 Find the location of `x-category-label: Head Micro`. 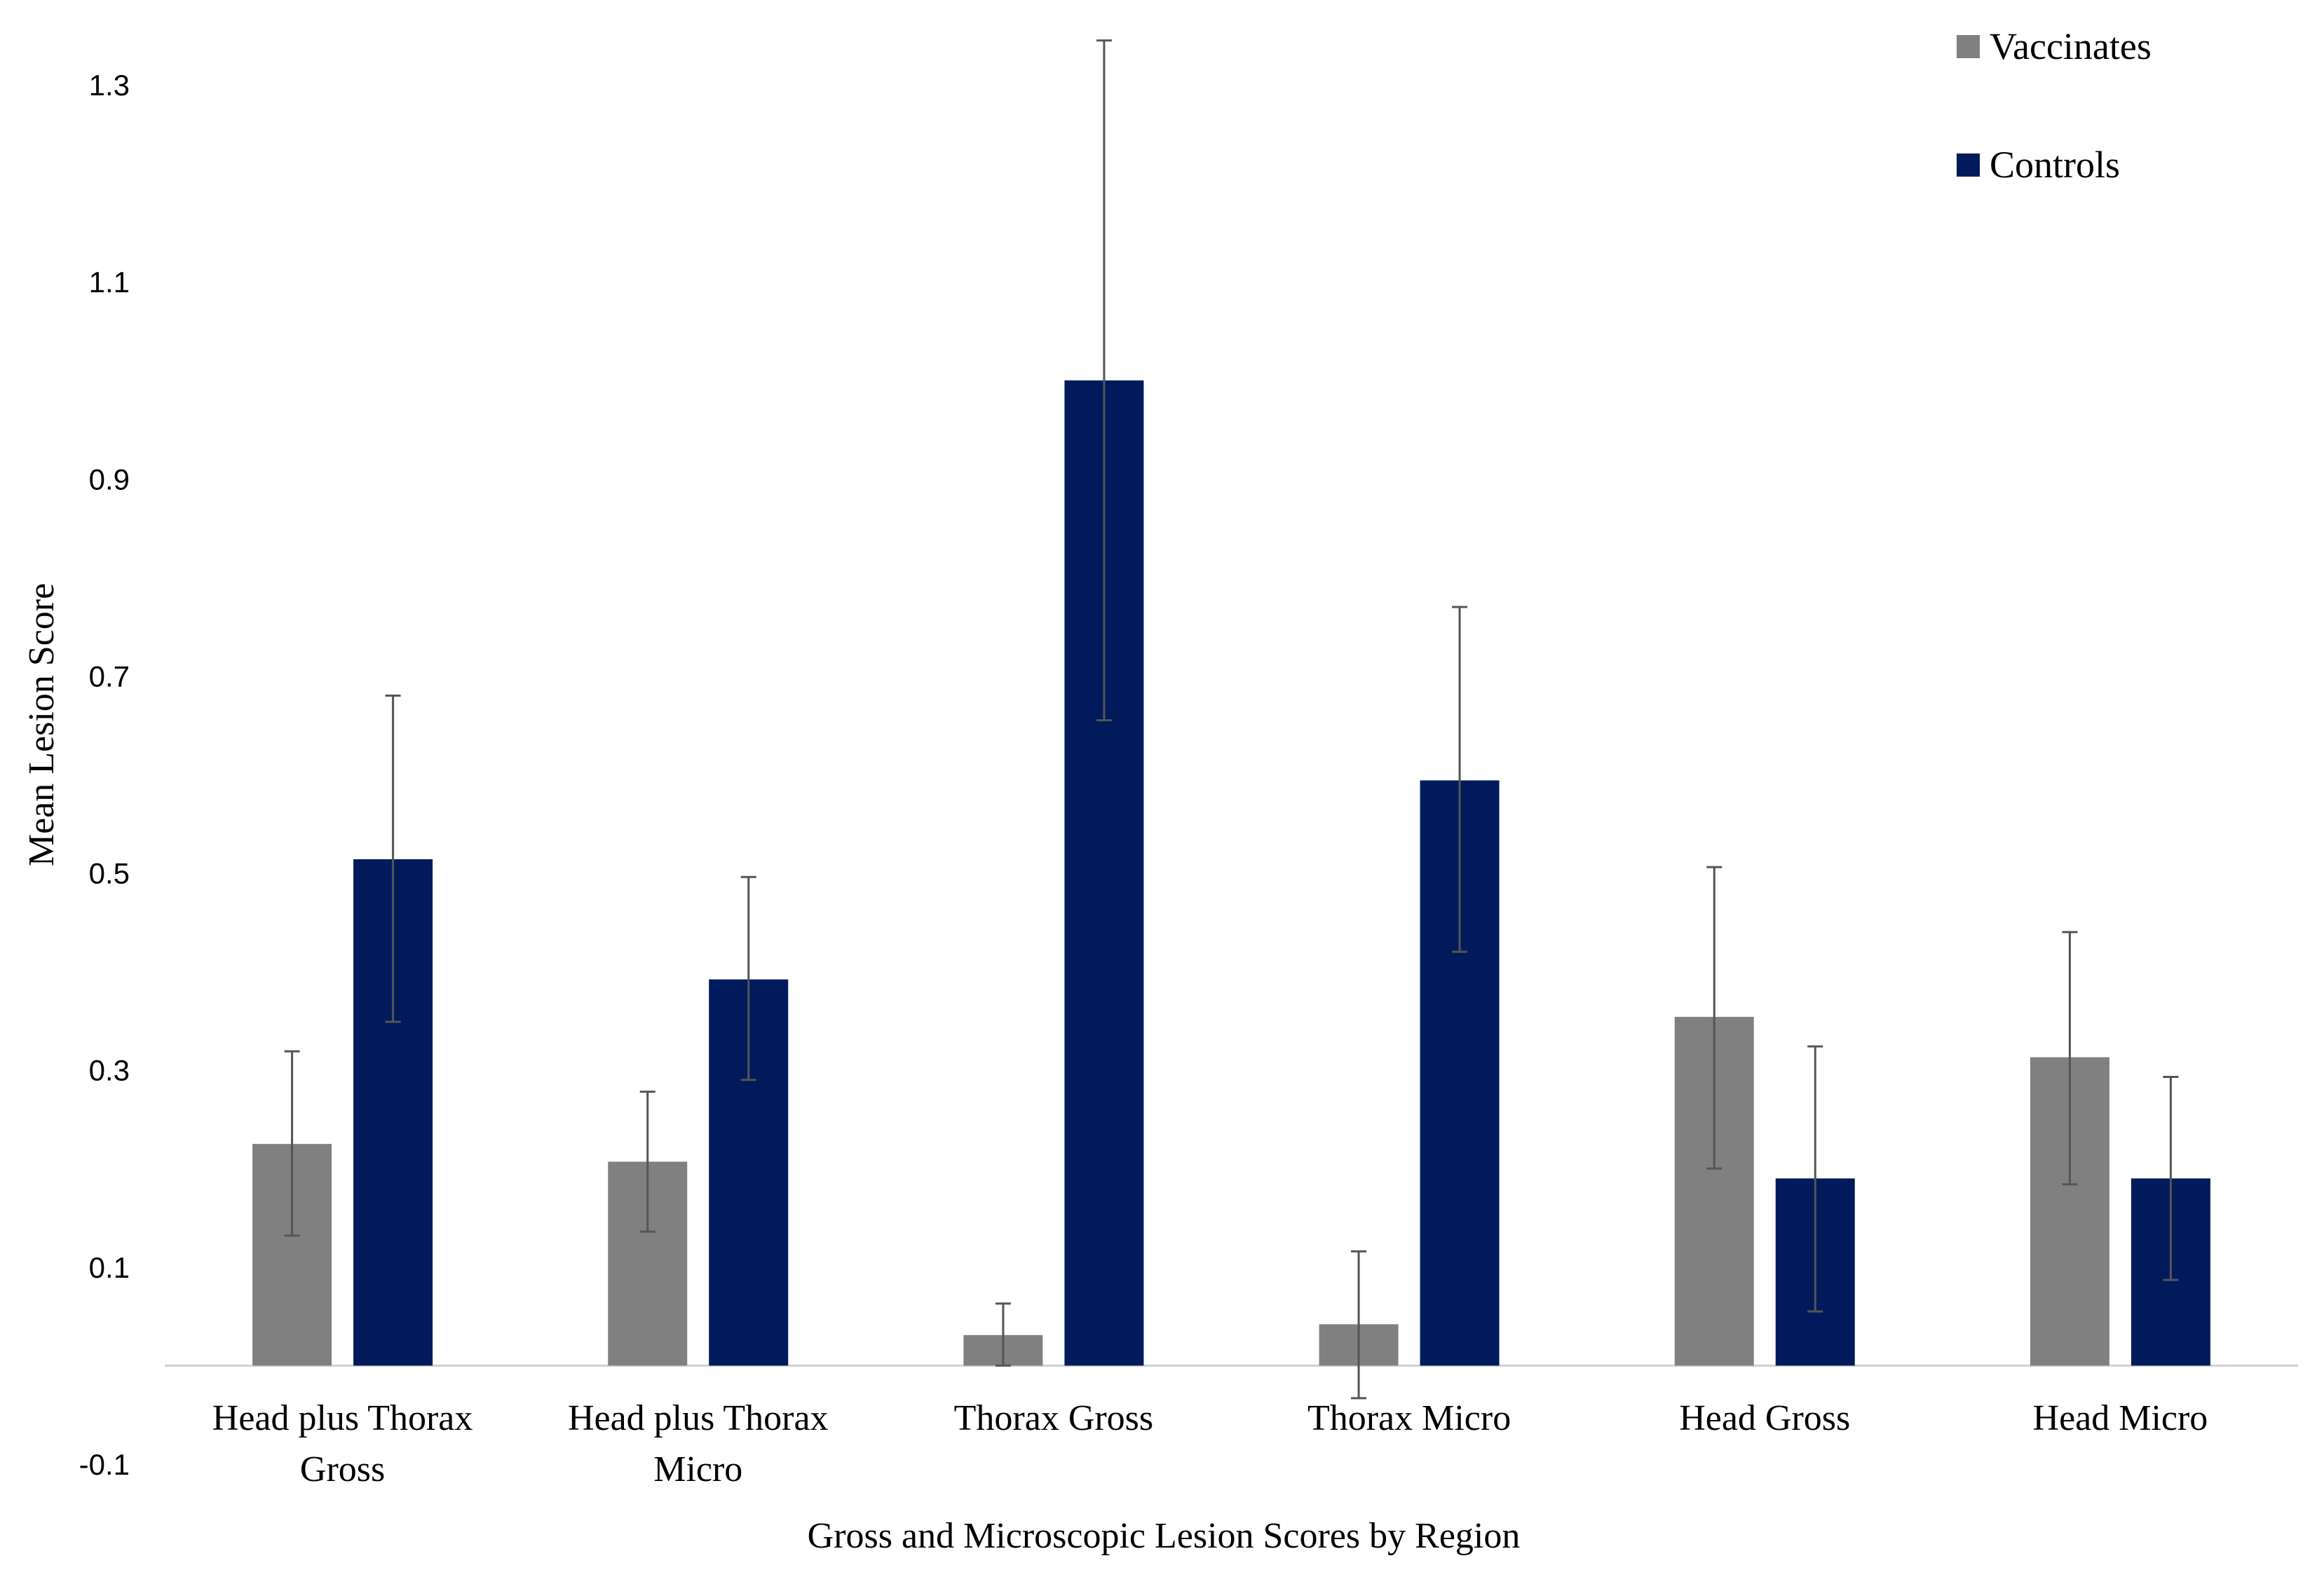

x-category-label: Head Micro is located at coordinates (2120, 1418).